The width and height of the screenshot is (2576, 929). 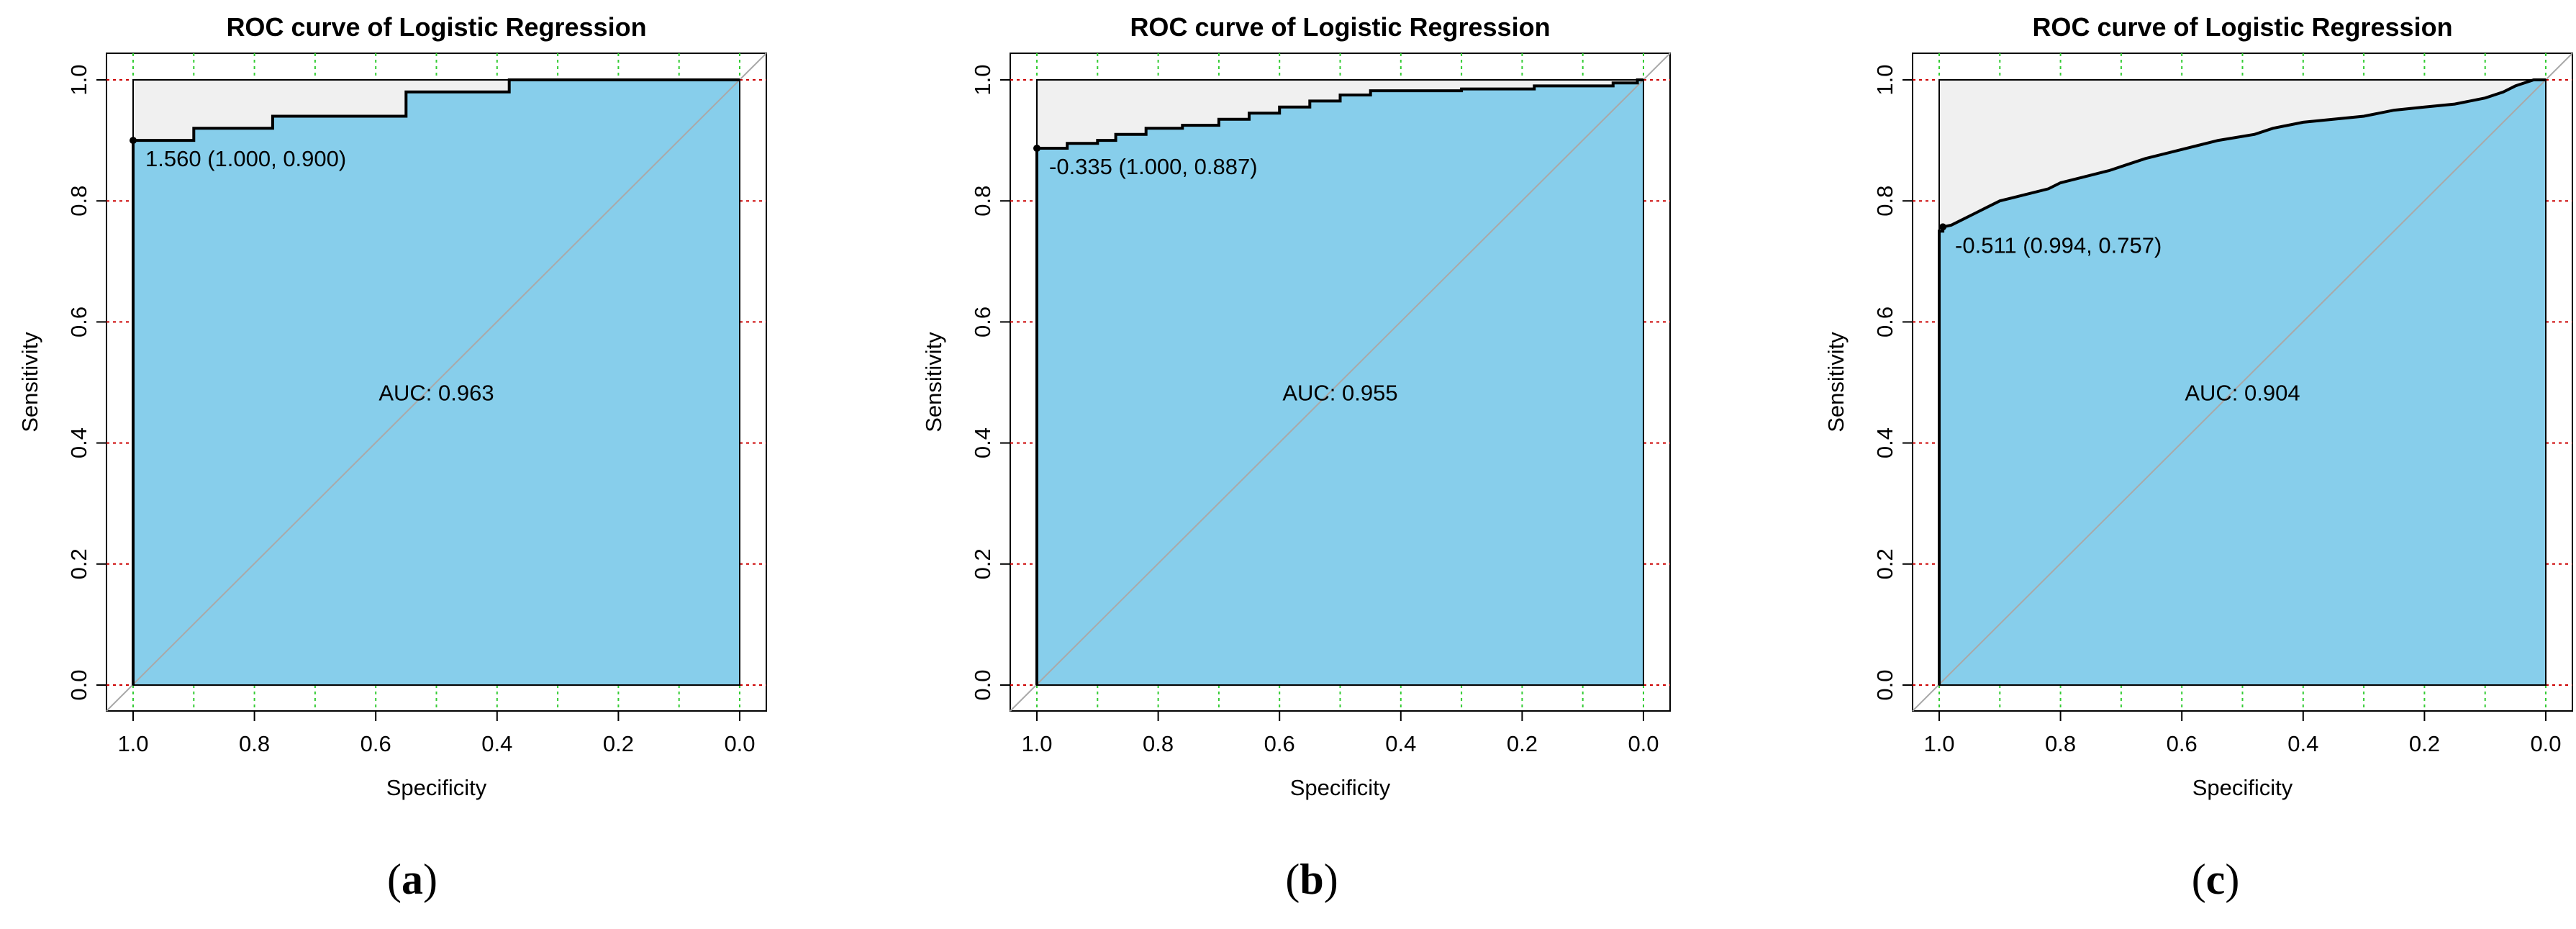 I want to click on x-axis-title-a: Specificity, so click(x=437, y=787).